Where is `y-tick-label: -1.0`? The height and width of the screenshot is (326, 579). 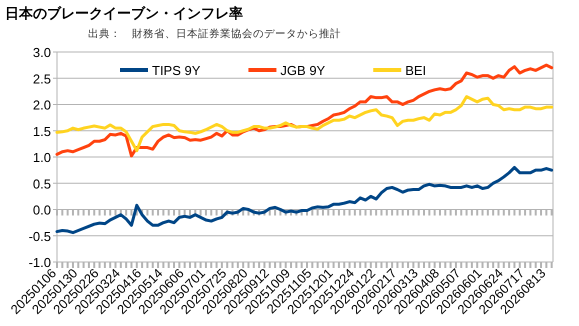
y-tick-label: -1.0 is located at coordinates (39, 262).